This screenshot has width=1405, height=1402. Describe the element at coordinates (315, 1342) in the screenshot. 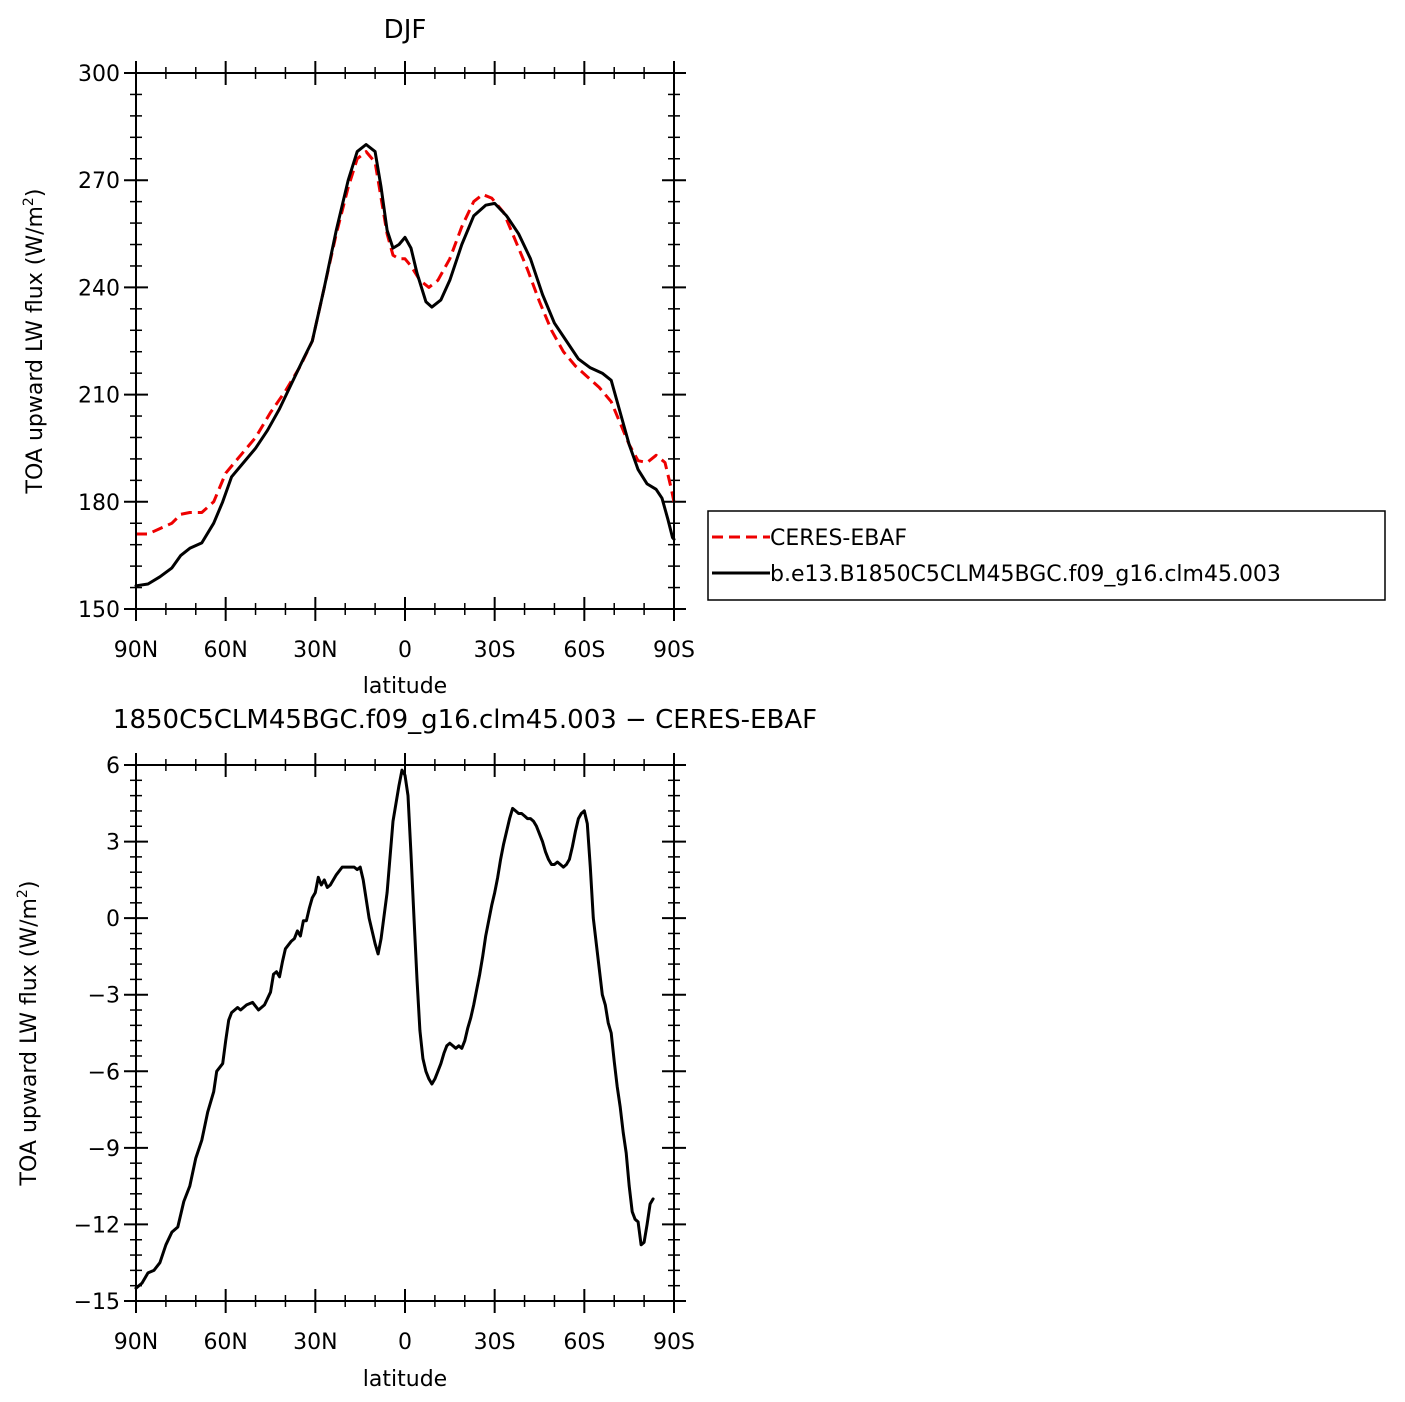

I see `bottom-xtick-label: 30N` at that location.